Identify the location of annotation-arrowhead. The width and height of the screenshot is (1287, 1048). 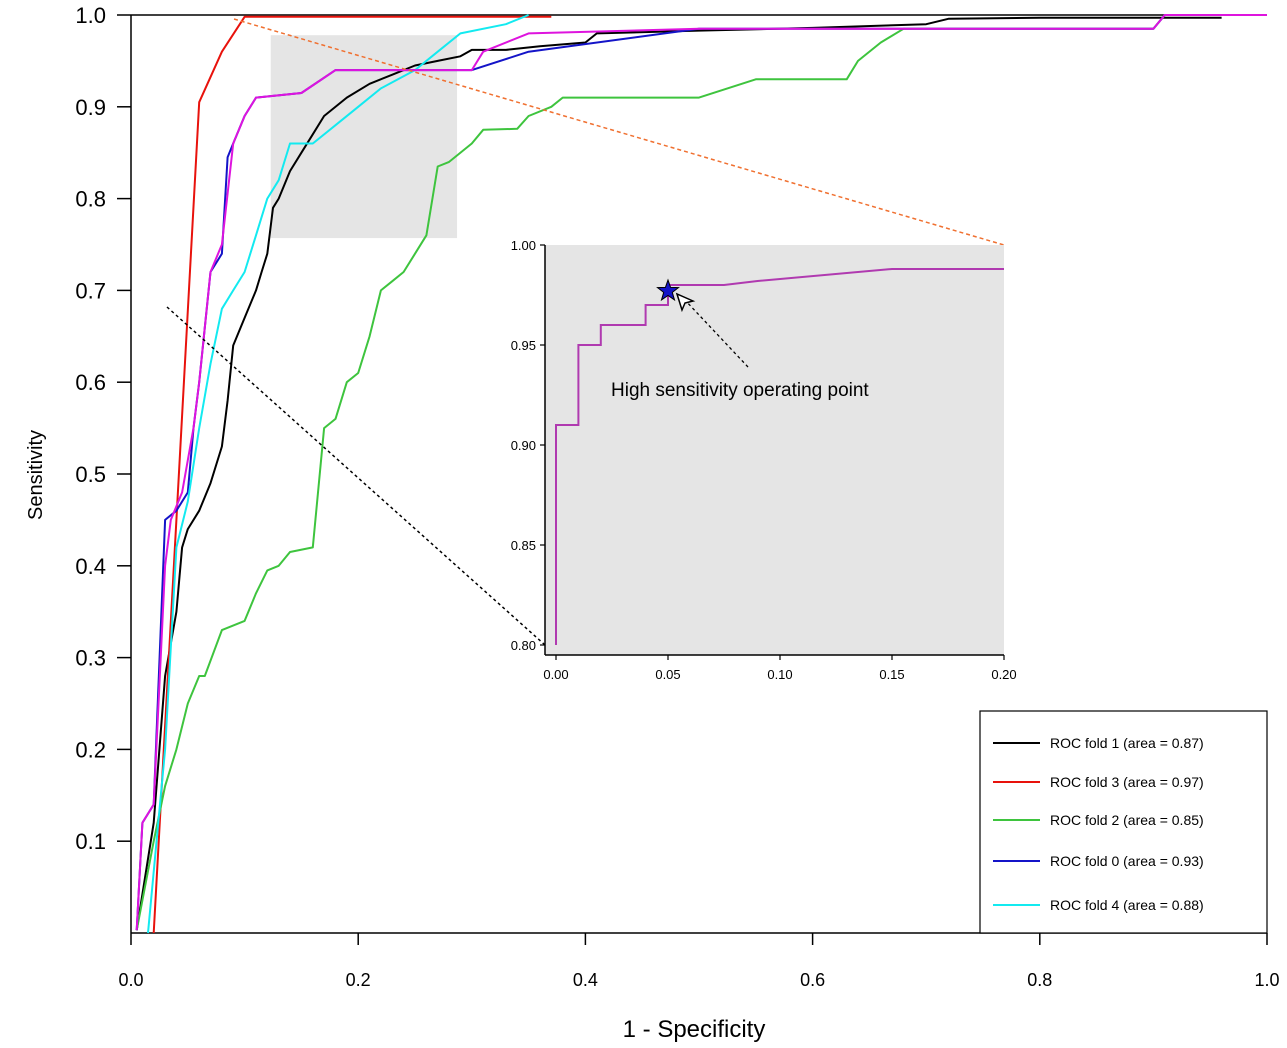
(685, 302).